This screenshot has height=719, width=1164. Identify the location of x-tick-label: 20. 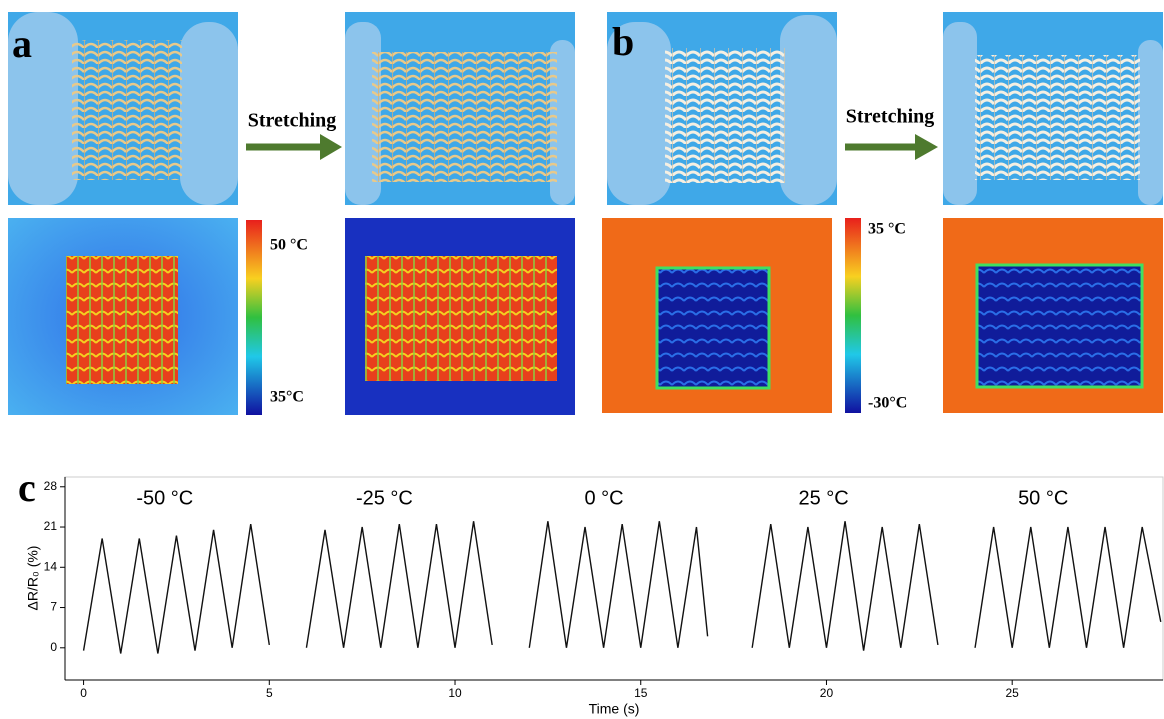
(827, 693).